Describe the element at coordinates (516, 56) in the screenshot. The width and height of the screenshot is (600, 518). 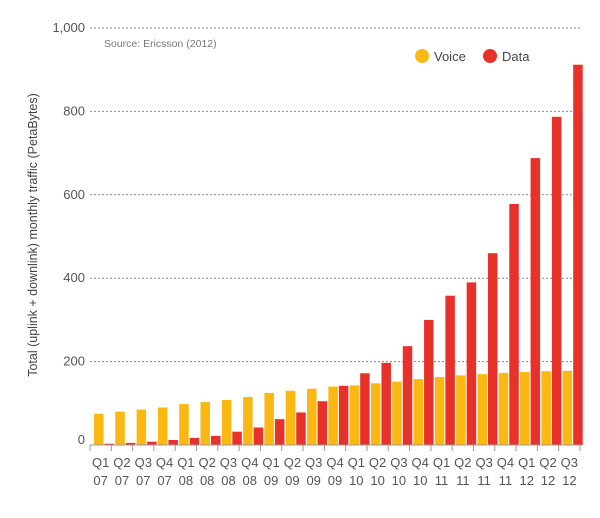
I see `legend-data-label: Data` at that location.